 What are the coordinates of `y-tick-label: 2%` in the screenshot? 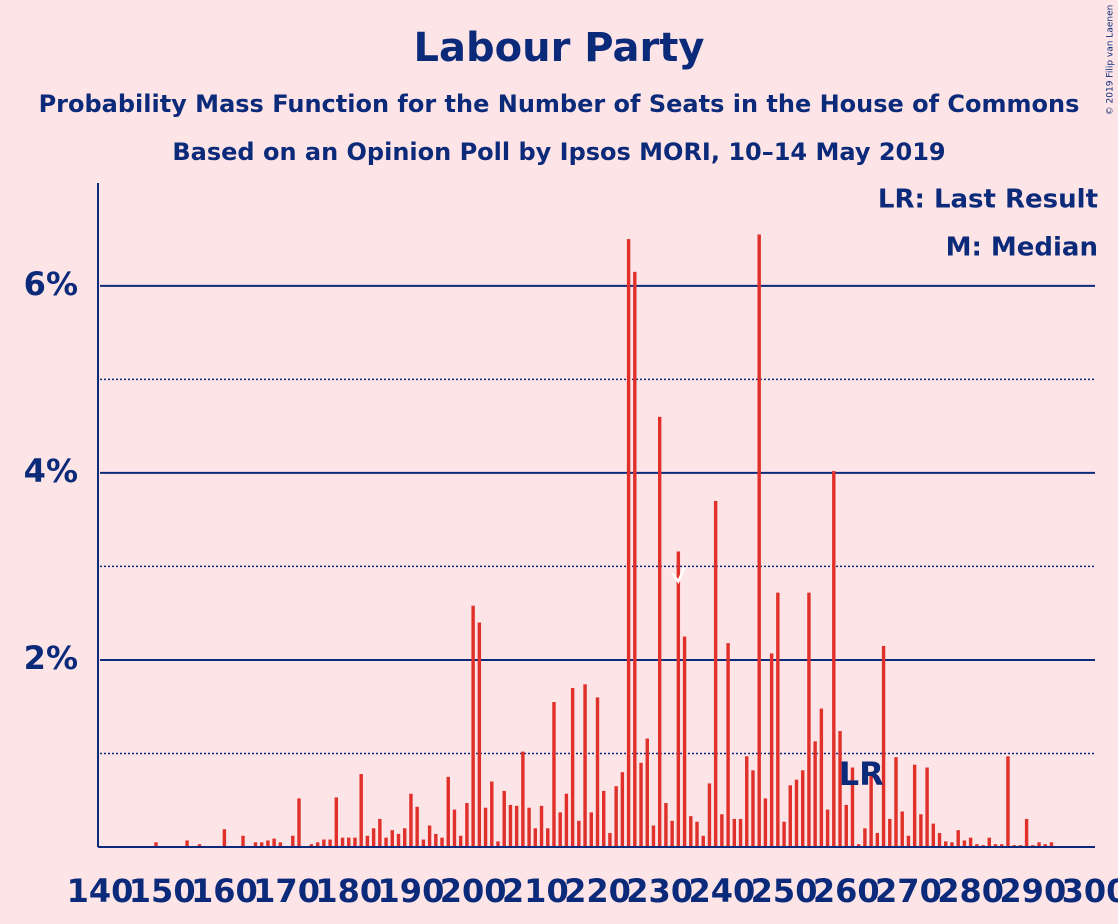 It's located at (51, 658).